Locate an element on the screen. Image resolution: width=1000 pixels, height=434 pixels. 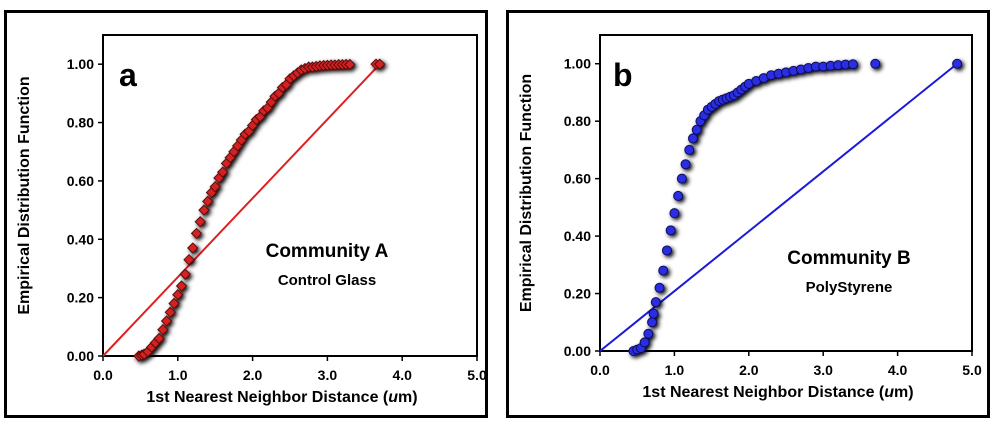
panel-label-a: a is located at coordinates (128, 75).